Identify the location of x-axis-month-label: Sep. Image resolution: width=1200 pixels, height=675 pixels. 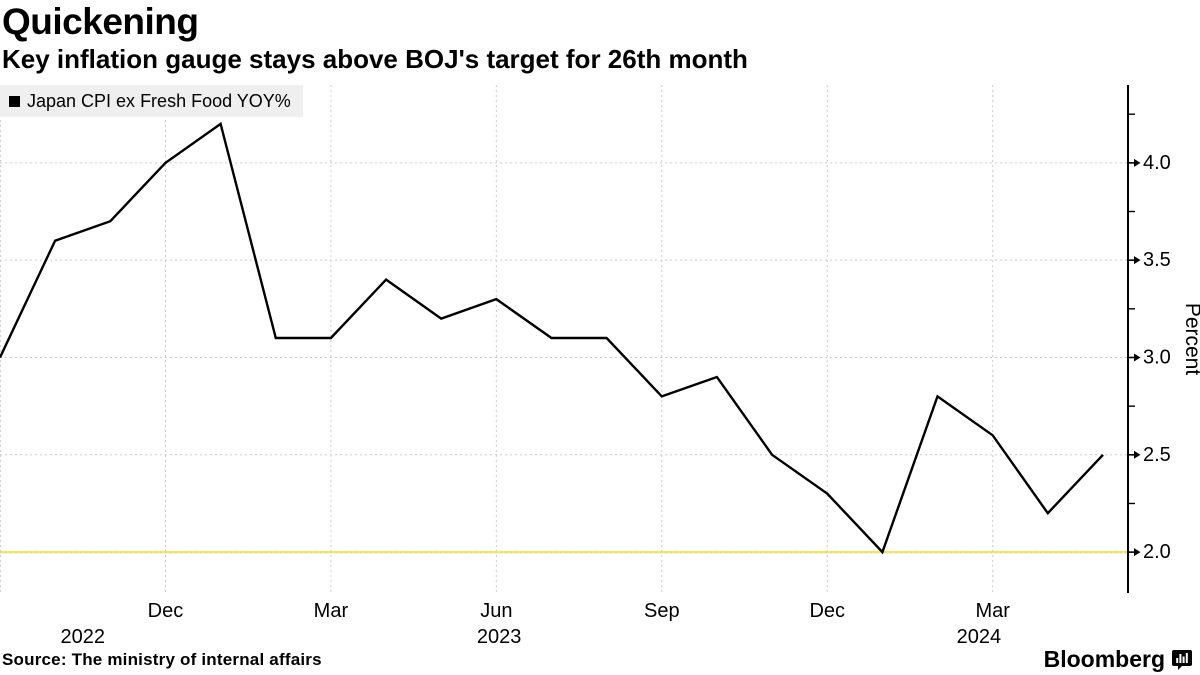
(662, 611).